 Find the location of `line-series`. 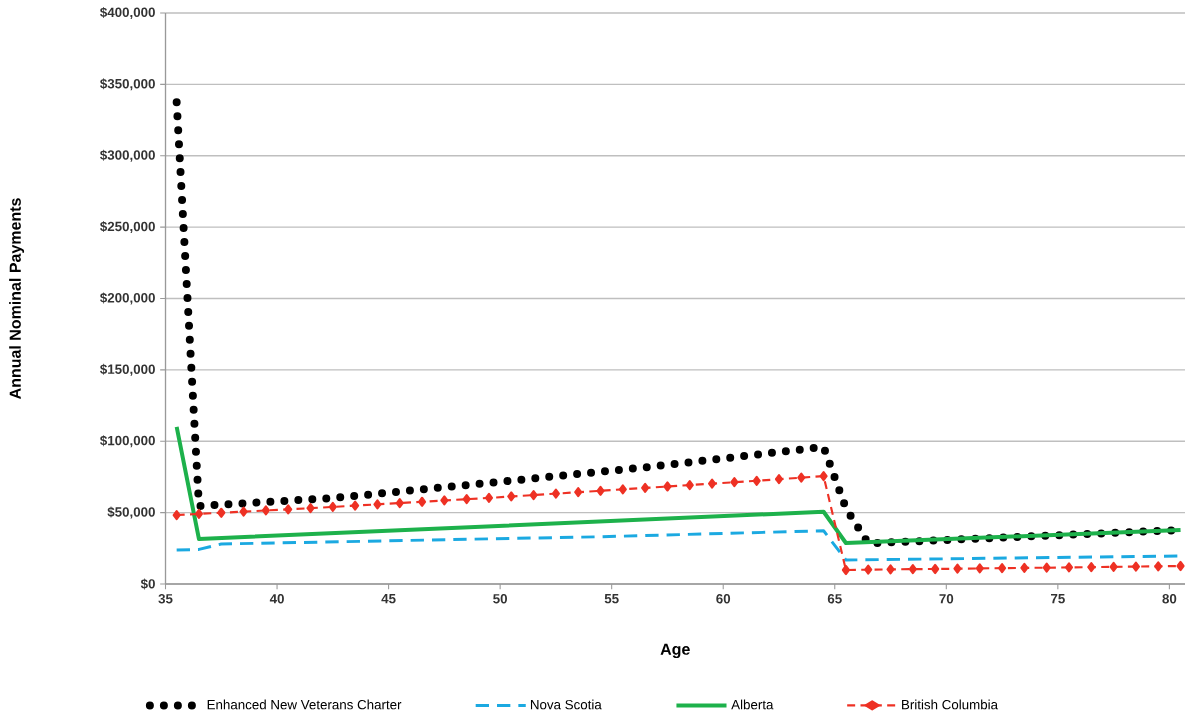

line-series is located at coordinates (678, 485).